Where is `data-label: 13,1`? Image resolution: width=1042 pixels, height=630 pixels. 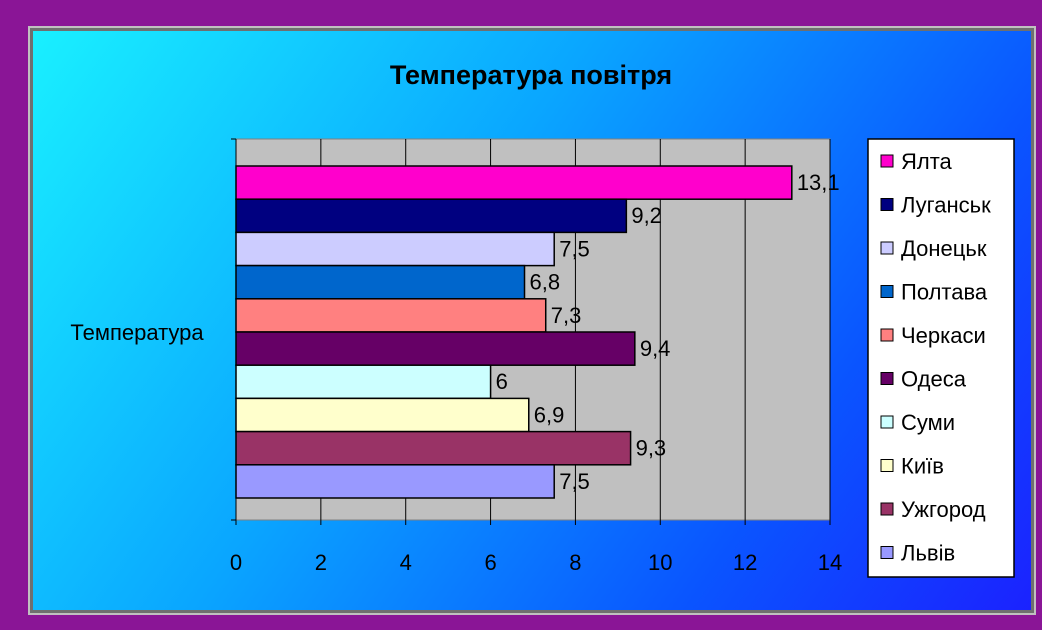
data-label: 13,1 is located at coordinates (818, 182).